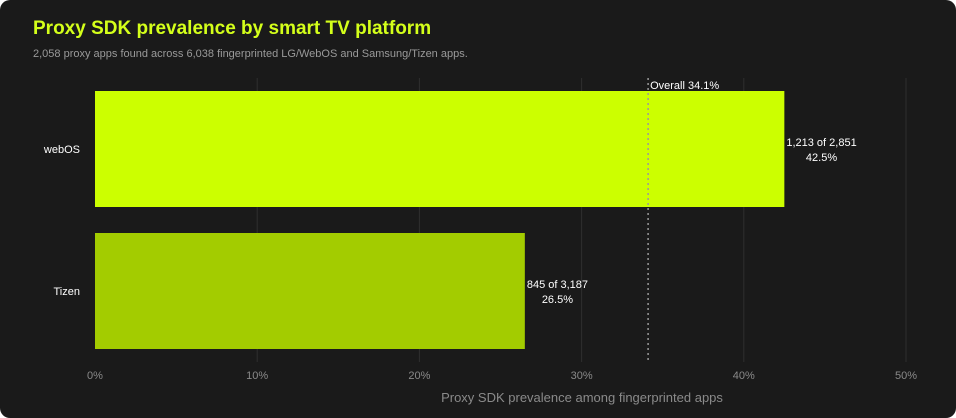 The width and height of the screenshot is (956, 418). What do you see at coordinates (95, 376) in the screenshot?
I see `x-tick-label: 0%` at bounding box center [95, 376].